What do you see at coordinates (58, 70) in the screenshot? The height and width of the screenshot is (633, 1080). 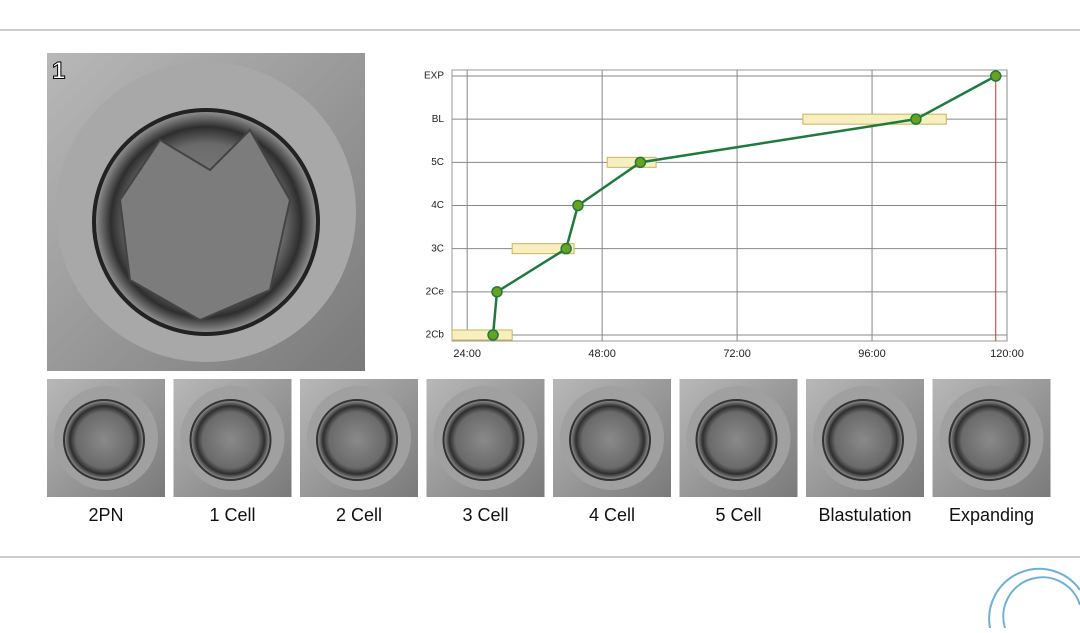 I see `image-number: 1` at bounding box center [58, 70].